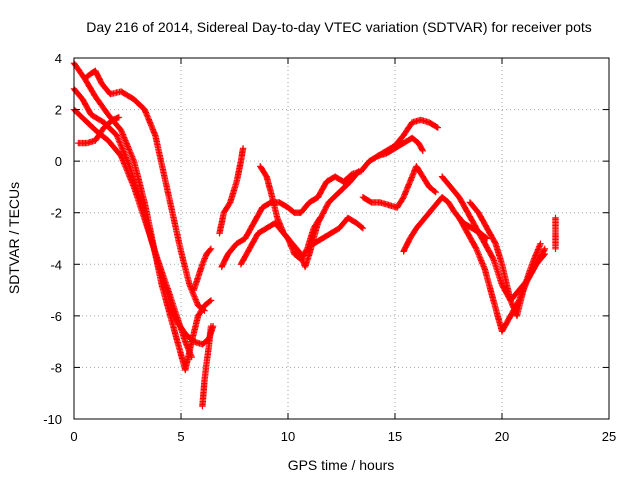 This screenshot has width=640, height=480. Describe the element at coordinates (56, 367) in the screenshot. I see `y-tick-label: -8` at that location.